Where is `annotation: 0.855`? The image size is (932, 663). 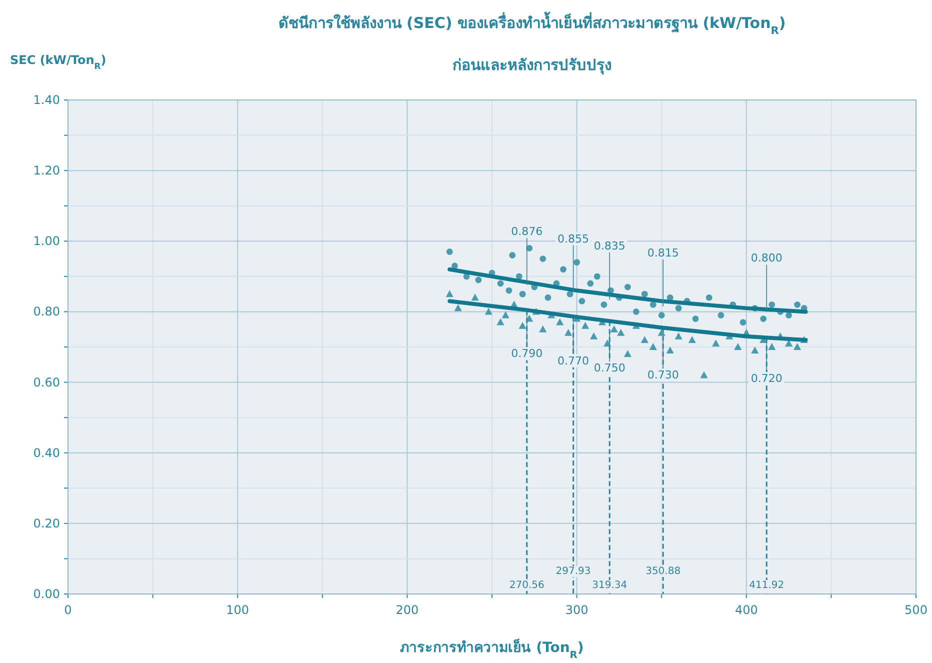 annotation: 0.855 is located at coordinates (574, 239).